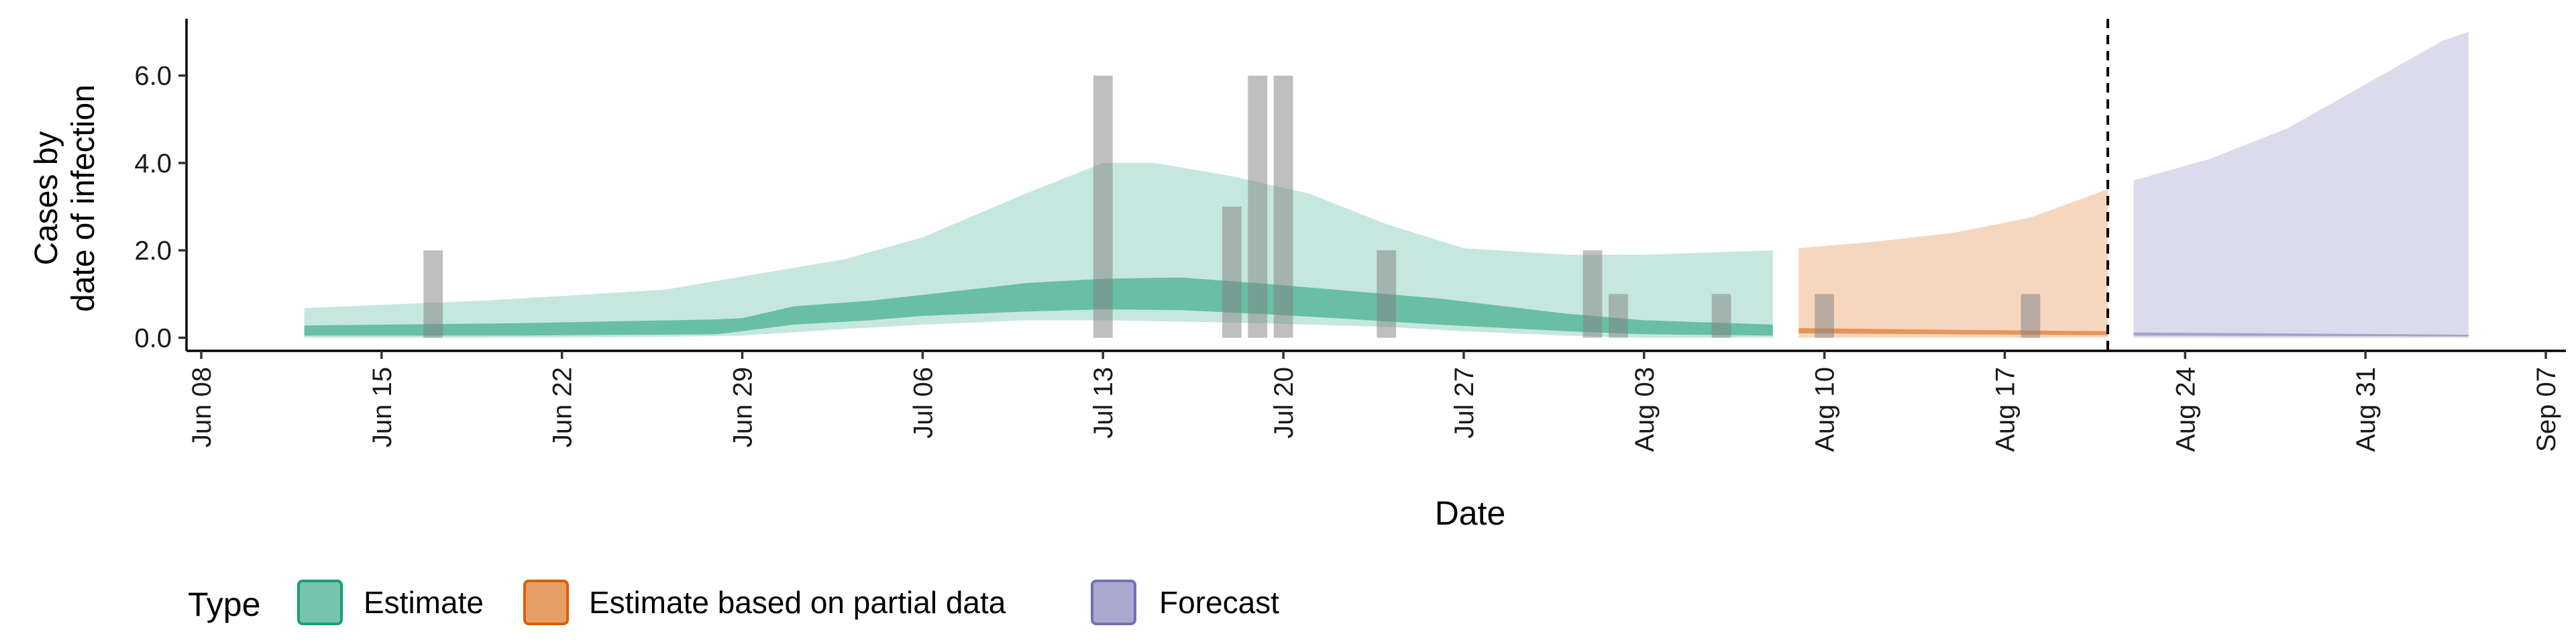 The height and width of the screenshot is (644, 2576). I want to click on band-outer-forecast, so click(2301, 185).